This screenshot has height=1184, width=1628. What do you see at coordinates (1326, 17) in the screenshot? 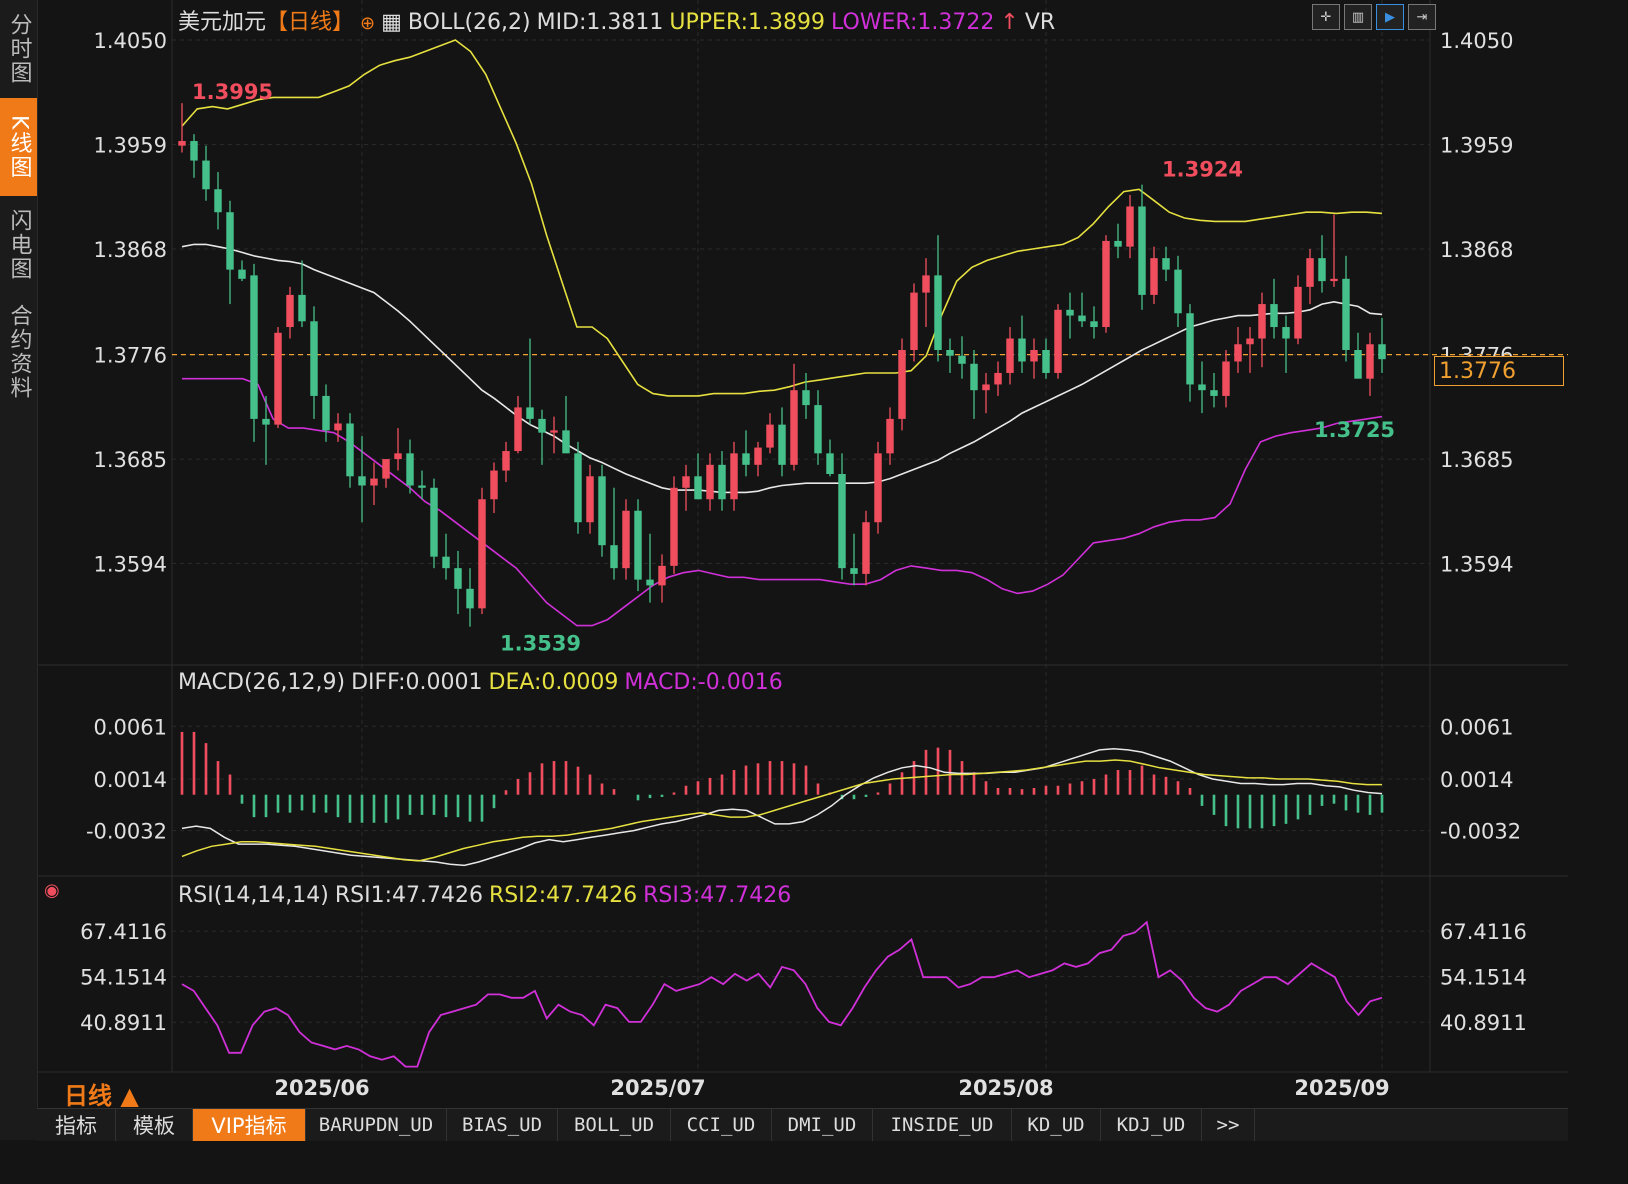
I see `crosshair-icon: ✛` at bounding box center [1326, 17].